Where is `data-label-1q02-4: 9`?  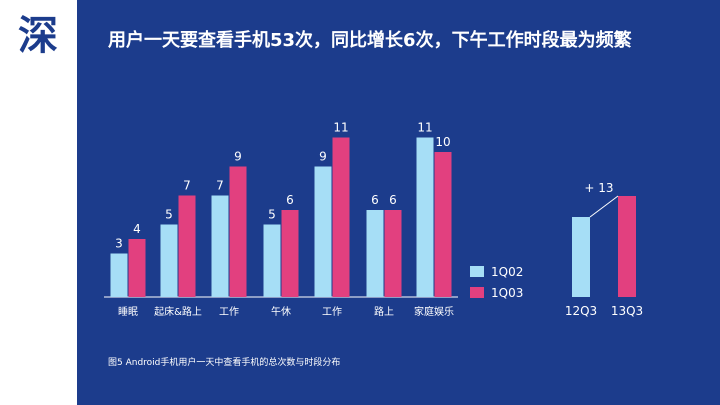
data-label-1q02-4: 9 is located at coordinates (323, 157).